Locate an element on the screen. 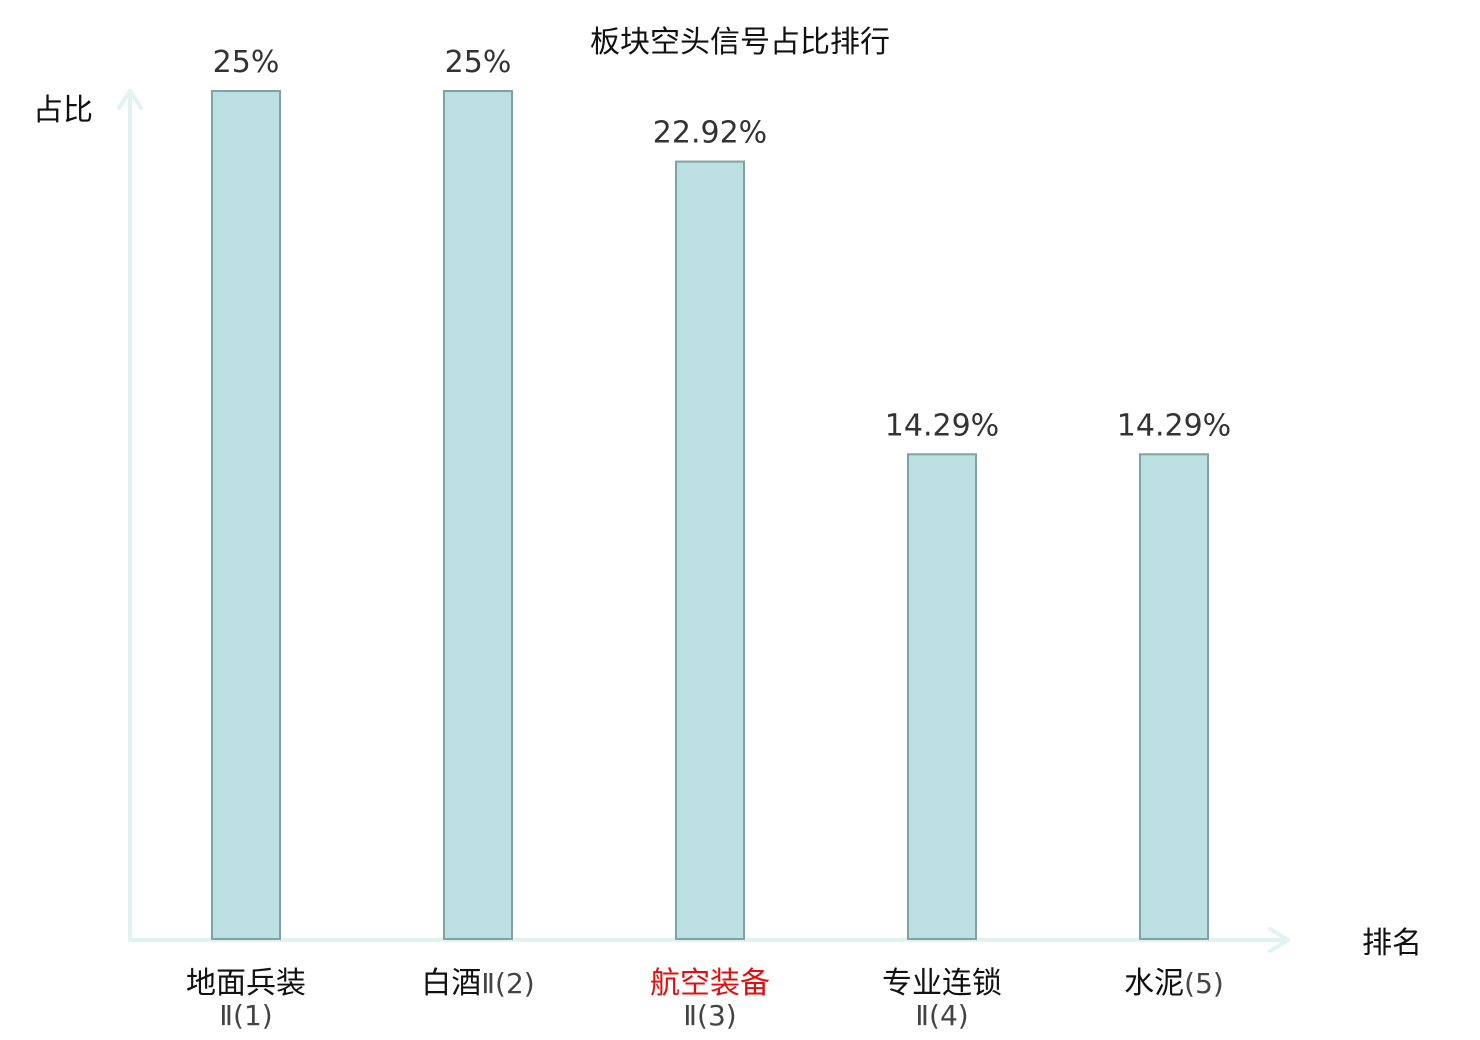  tick-label-rank-3: Ⅱ(3) is located at coordinates (709, 1015).